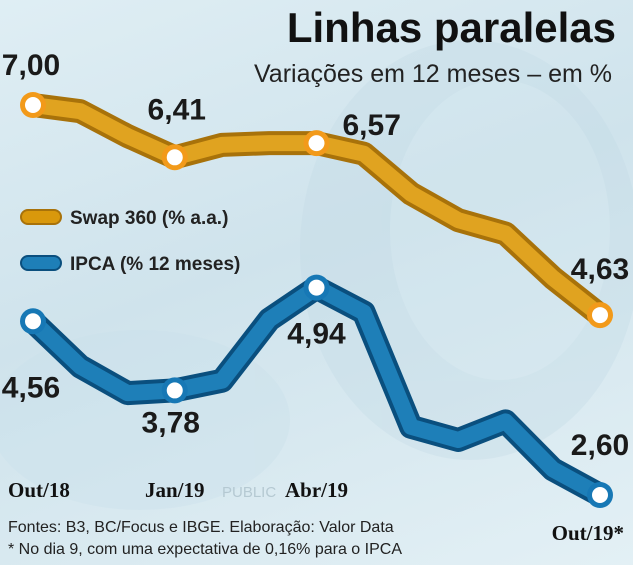 Image resolution: width=633 pixels, height=565 pixels. What do you see at coordinates (588, 533) in the screenshot?
I see `x-tick-label: Out/19*` at bounding box center [588, 533].